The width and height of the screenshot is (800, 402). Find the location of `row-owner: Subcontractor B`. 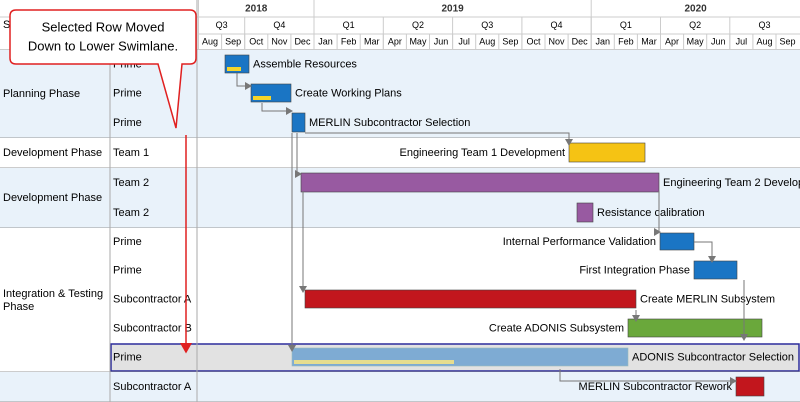

row-owner: Subcontractor B is located at coordinates (152, 328).